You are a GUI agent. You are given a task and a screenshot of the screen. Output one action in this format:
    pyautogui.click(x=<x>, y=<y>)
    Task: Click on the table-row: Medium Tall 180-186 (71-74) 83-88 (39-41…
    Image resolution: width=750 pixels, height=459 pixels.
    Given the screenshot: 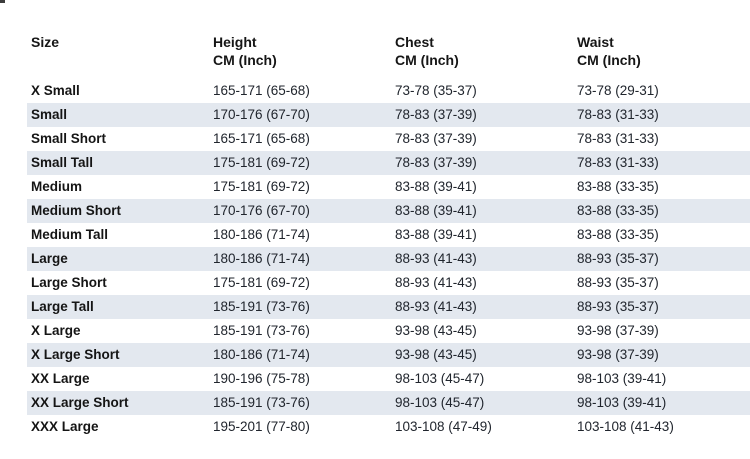 What is the action you would take?
    pyautogui.click(x=388, y=235)
    